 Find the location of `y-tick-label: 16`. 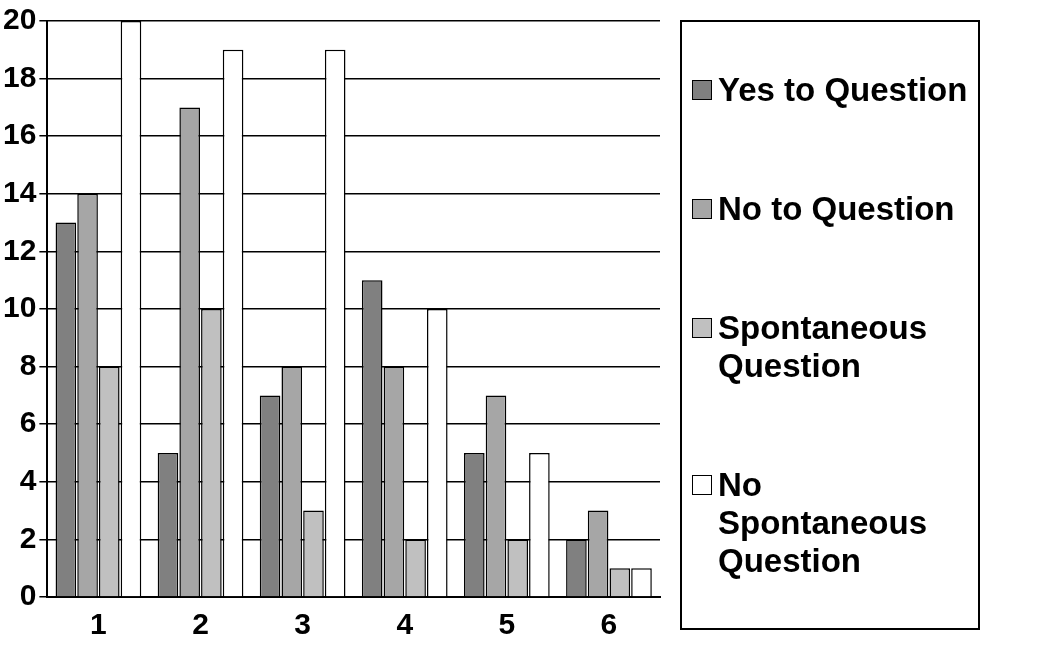

y-tick-label: 16 is located at coordinates (19, 134).